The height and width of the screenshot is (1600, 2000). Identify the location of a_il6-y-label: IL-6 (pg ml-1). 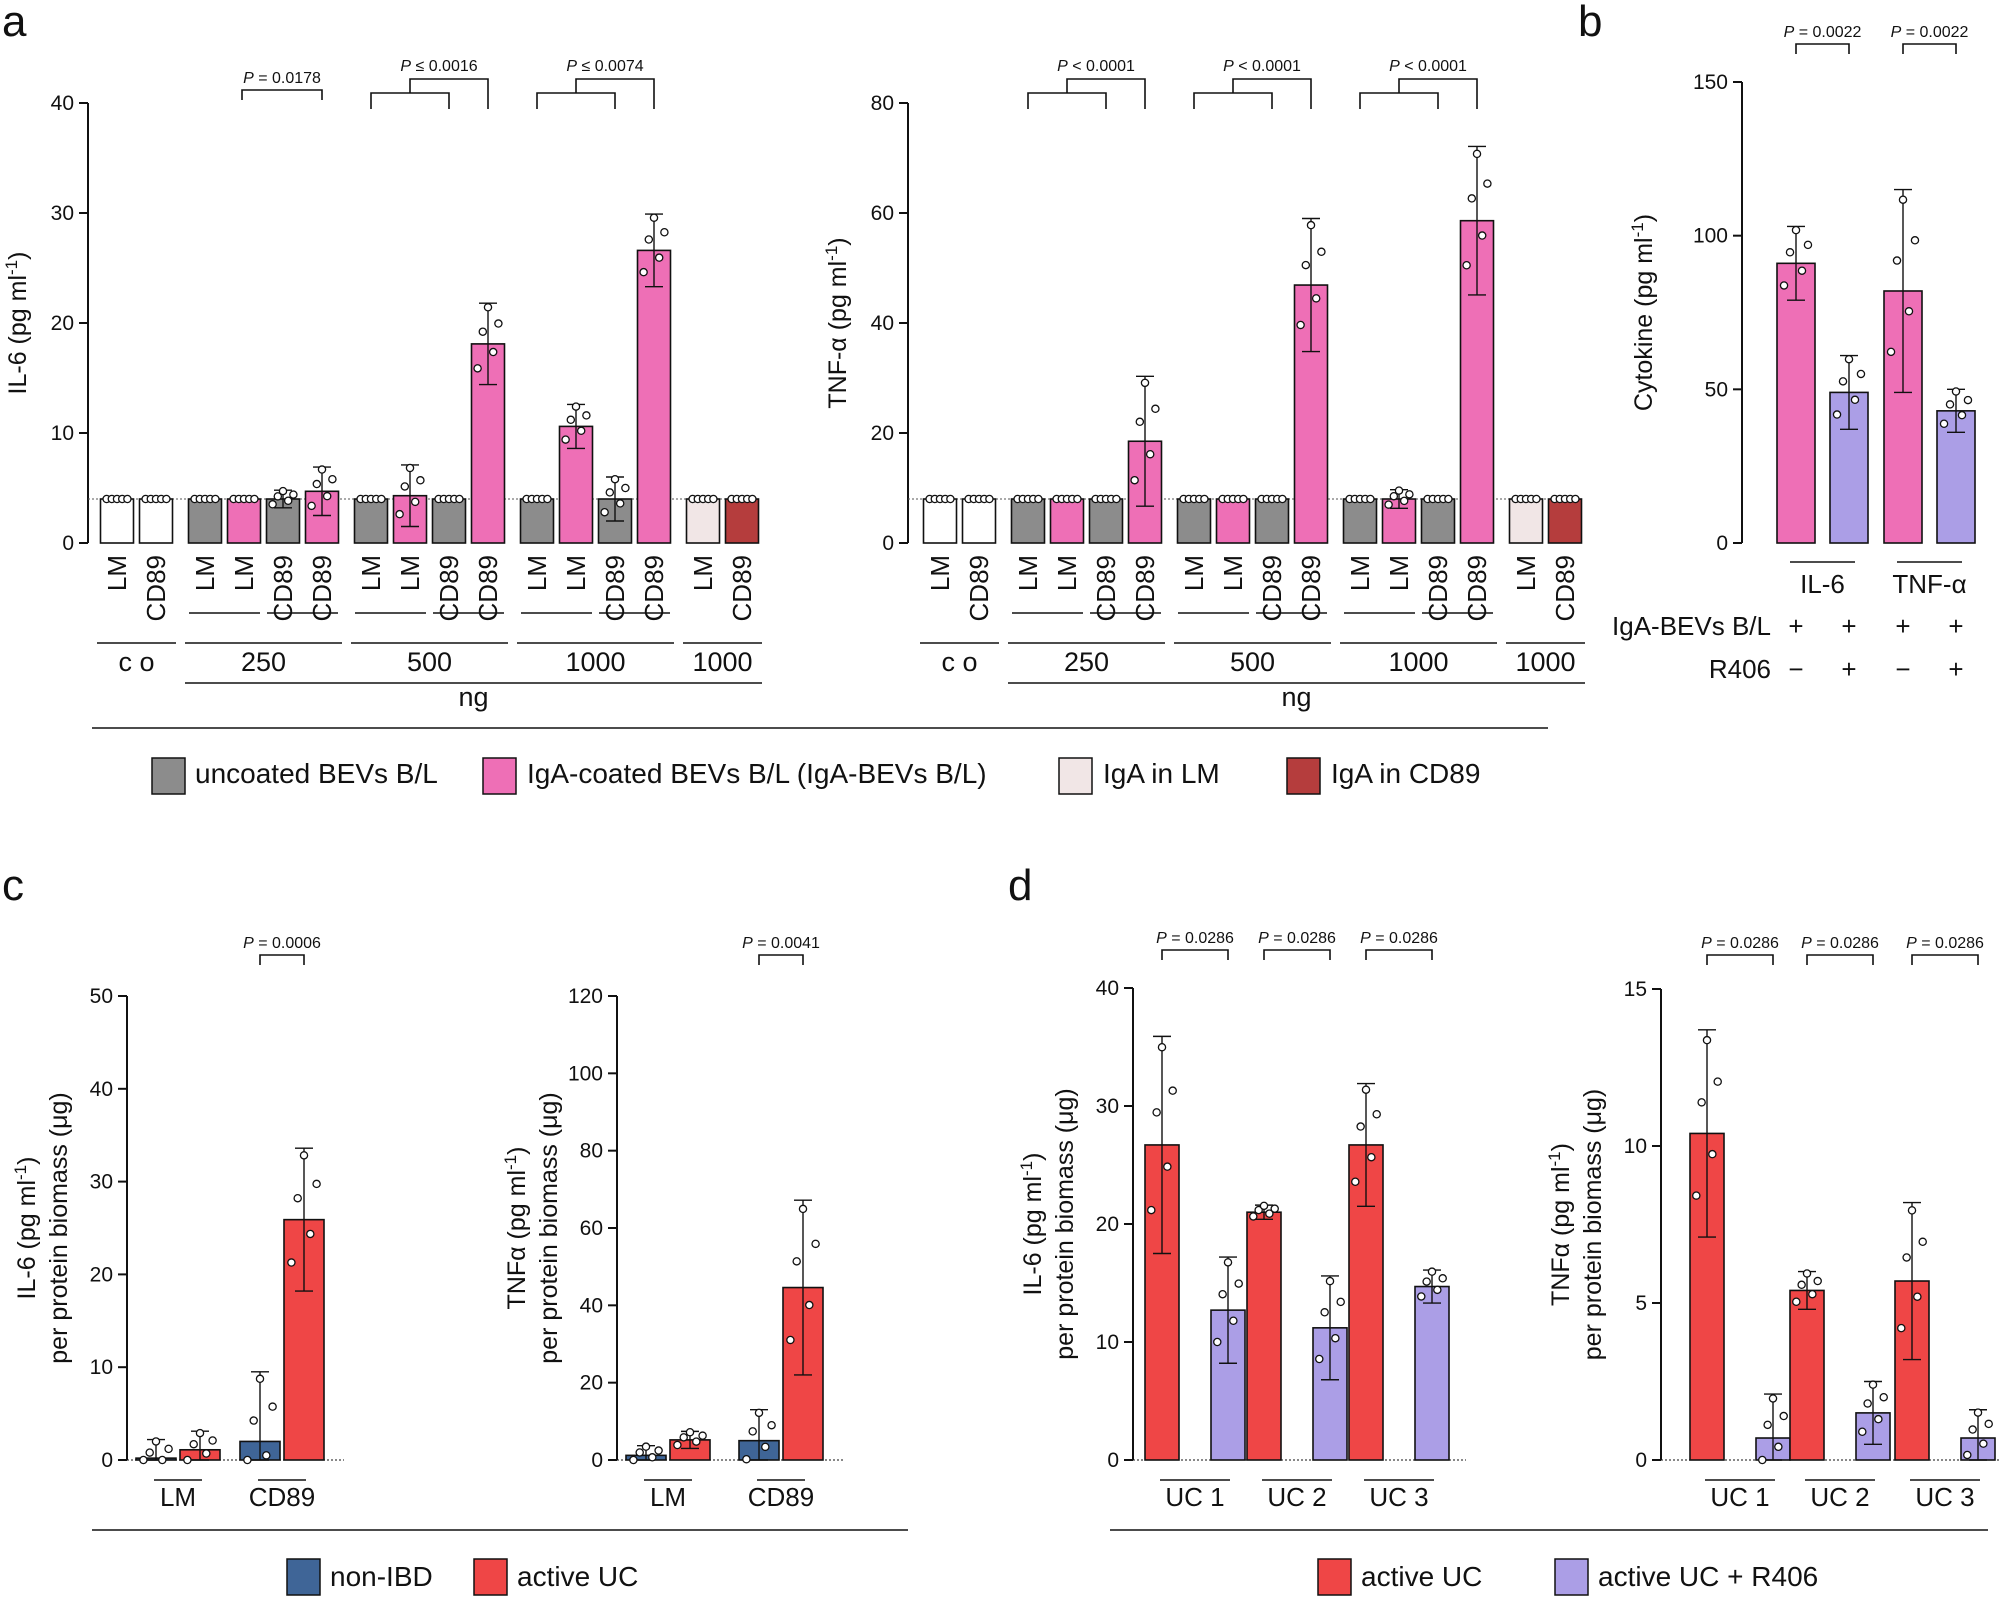
(17, 323).